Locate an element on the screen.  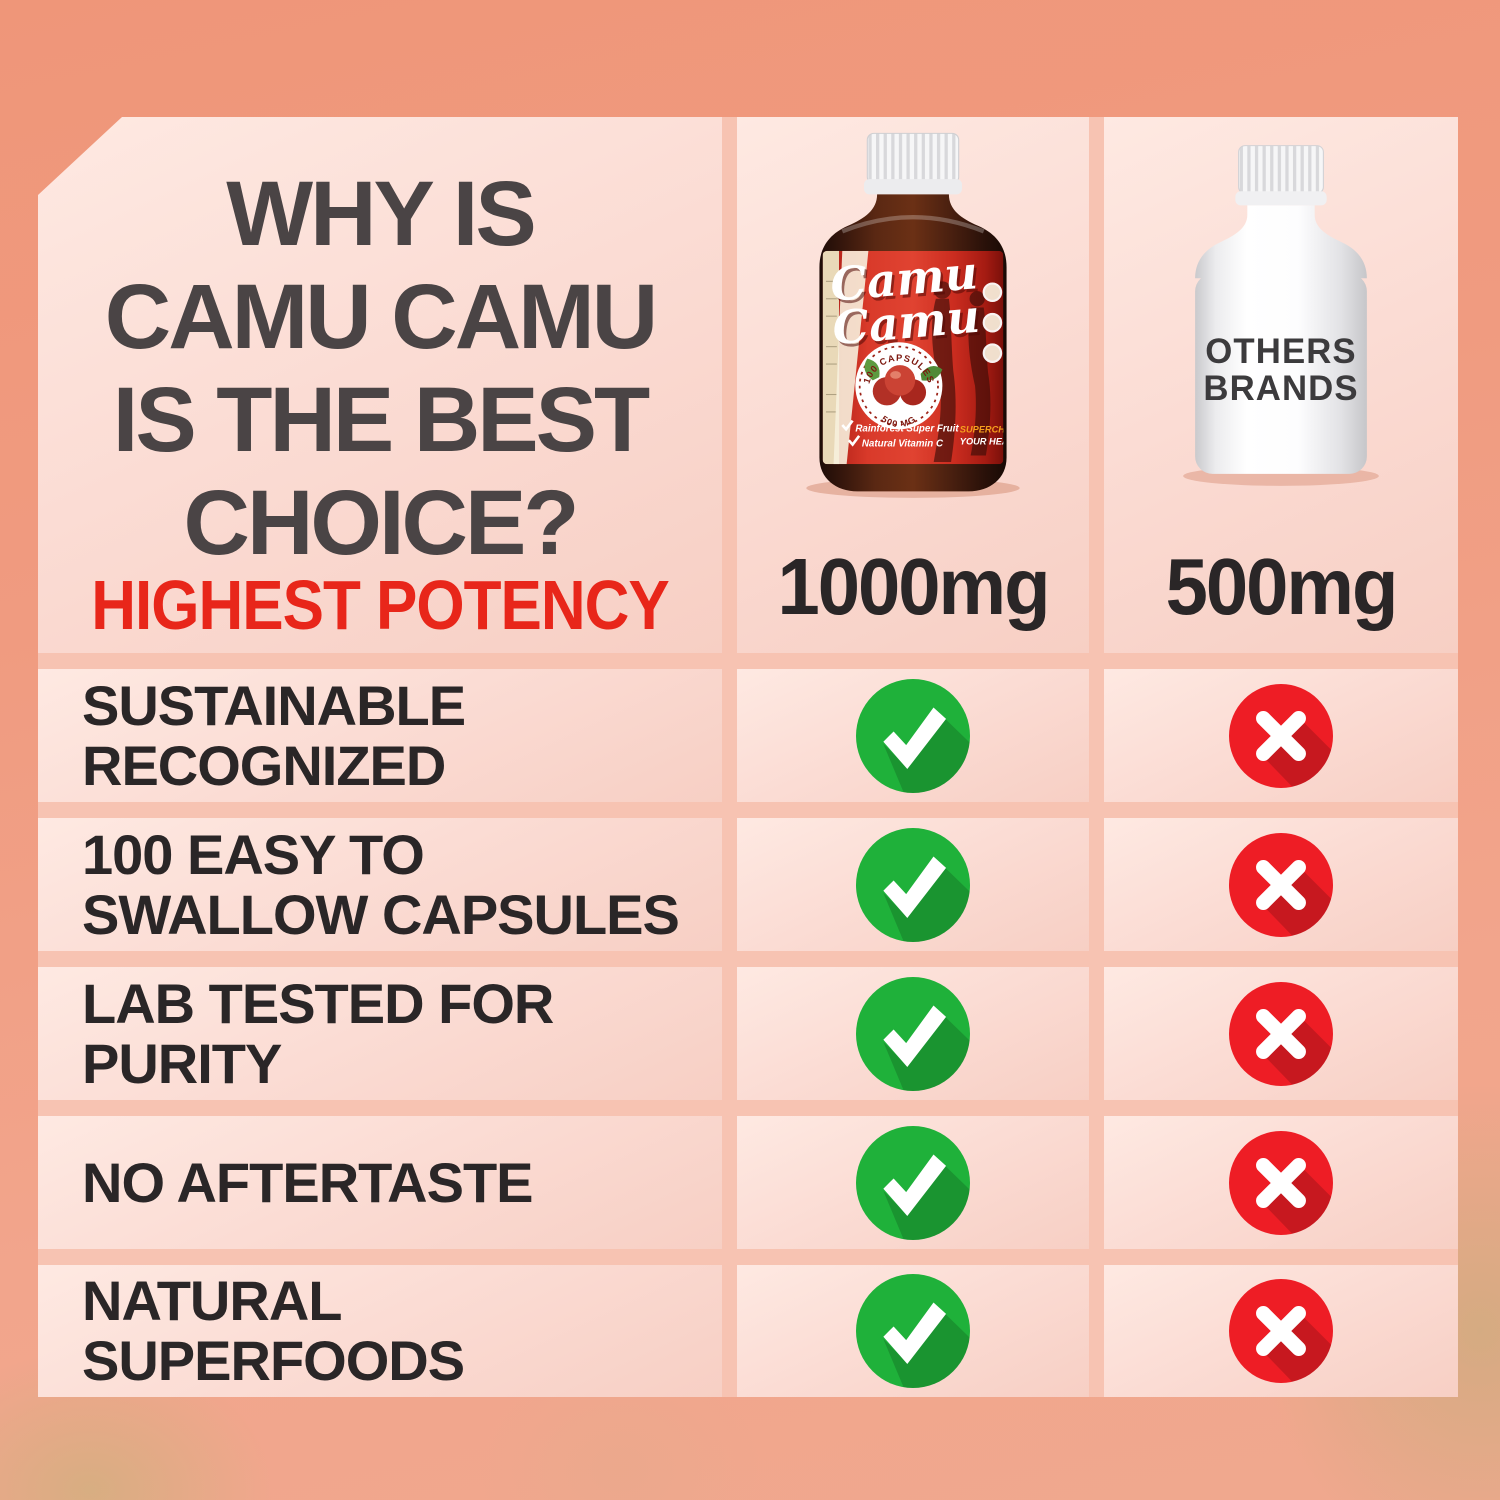
row-label-line-1: NATURAL is located at coordinates (212, 1301).